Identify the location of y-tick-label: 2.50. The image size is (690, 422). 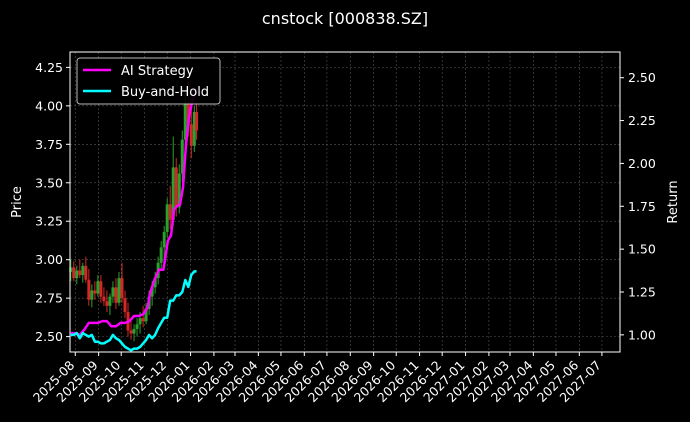
(49, 336).